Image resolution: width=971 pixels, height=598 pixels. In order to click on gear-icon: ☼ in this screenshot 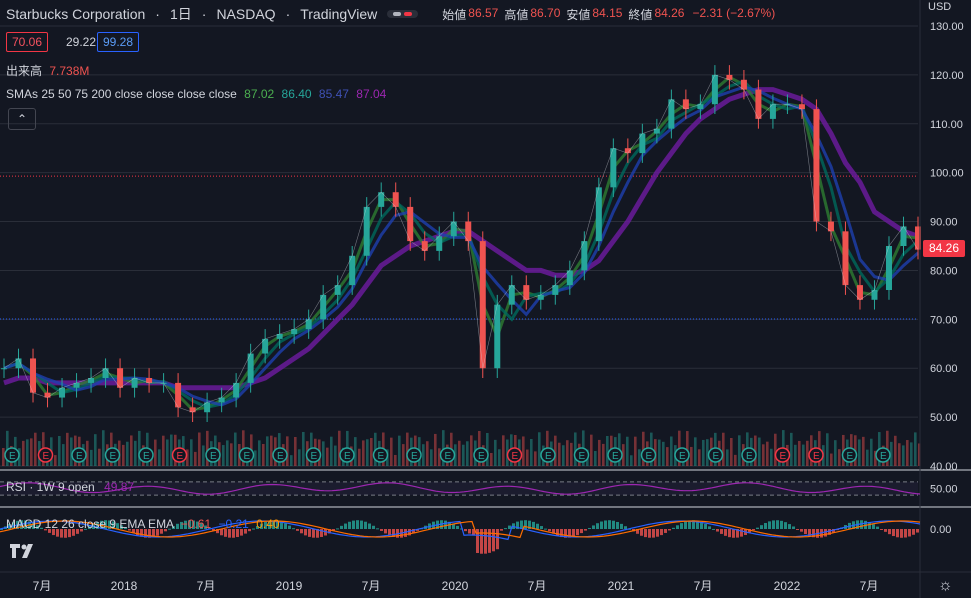, I will do `click(945, 585)`.